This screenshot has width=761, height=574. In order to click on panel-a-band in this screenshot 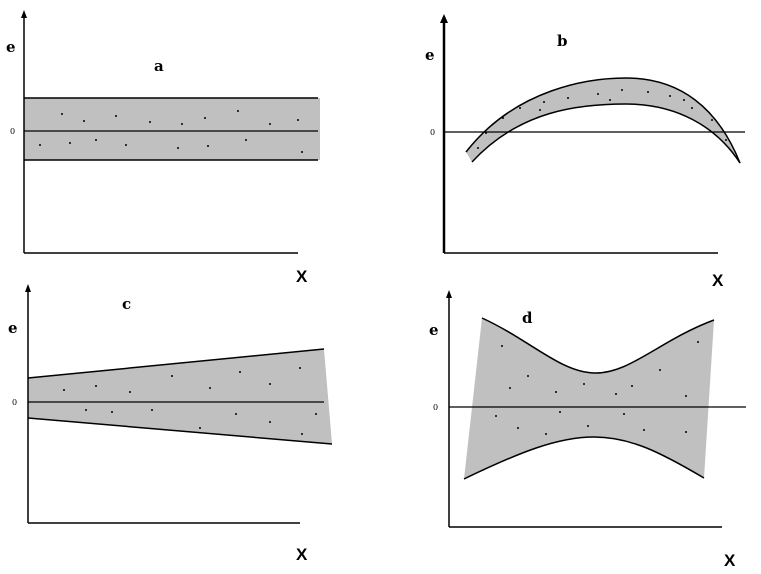, I will do `click(172, 129)`.